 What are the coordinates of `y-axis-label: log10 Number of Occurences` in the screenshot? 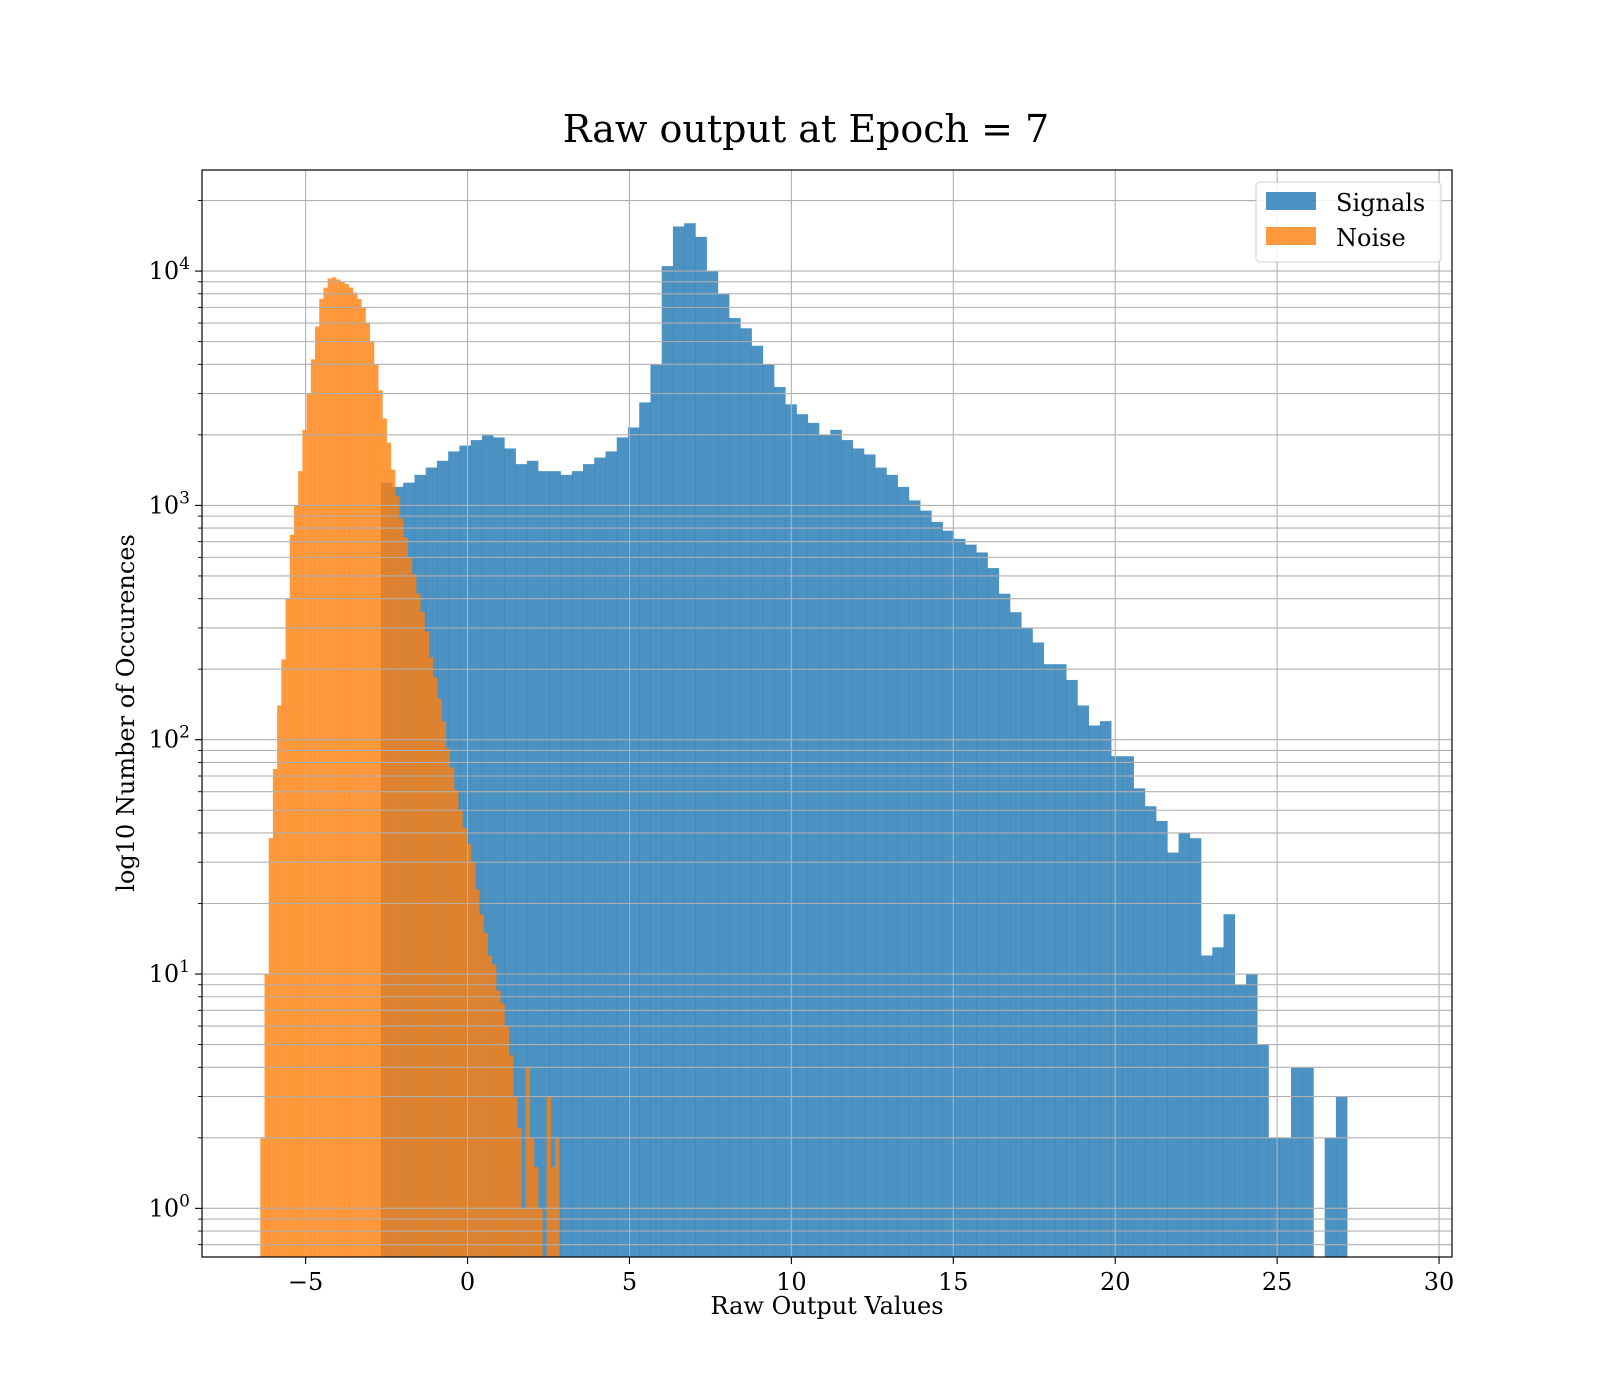 It's located at (126, 713).